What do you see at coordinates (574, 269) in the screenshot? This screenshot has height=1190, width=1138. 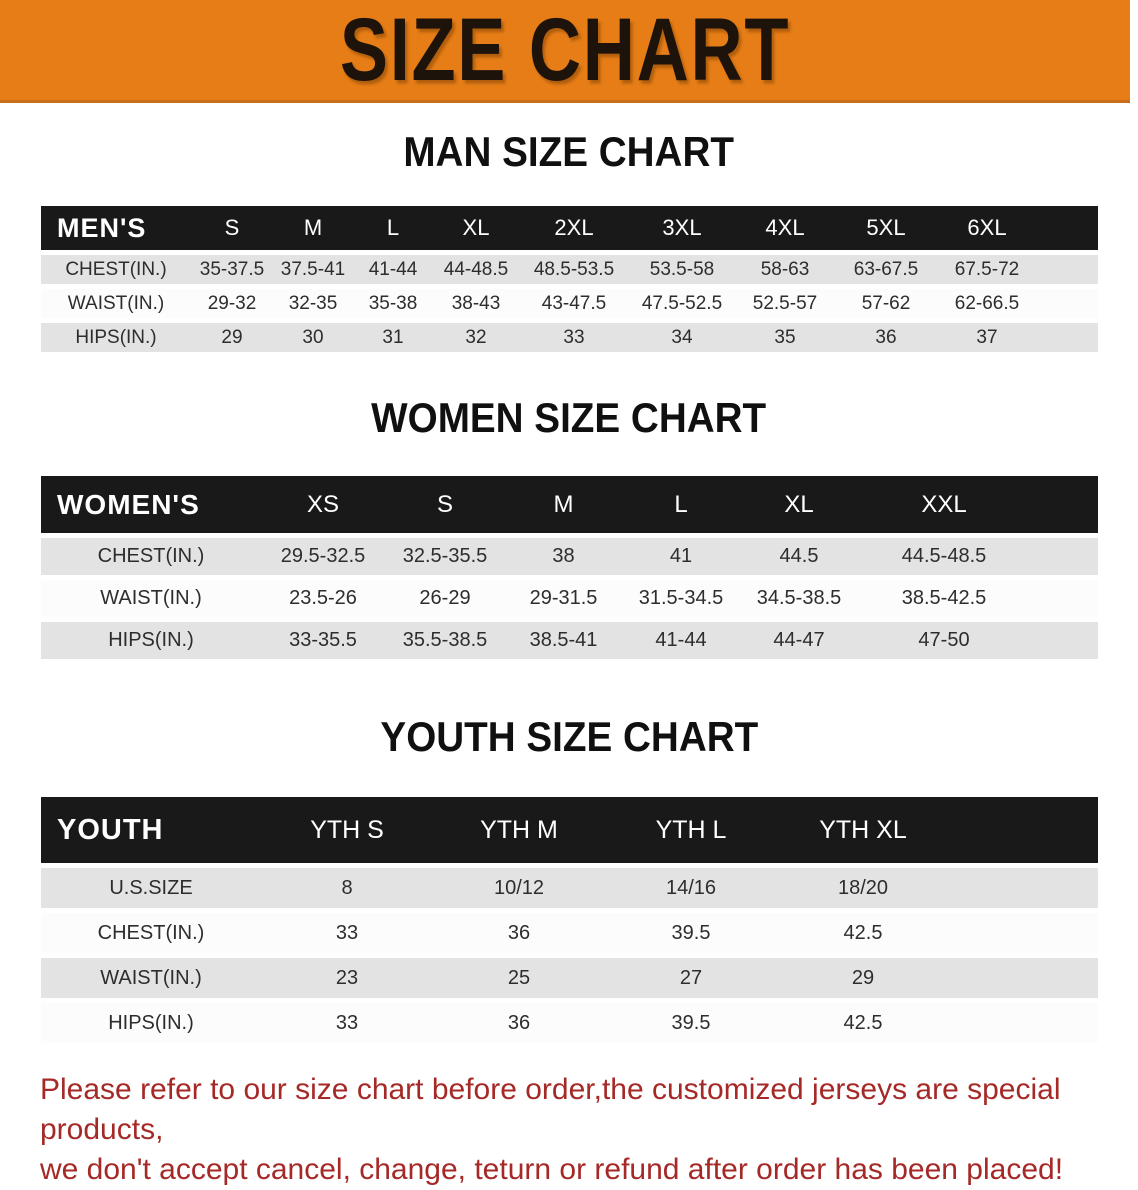 I see `table-cell: 48.5-53.5` at bounding box center [574, 269].